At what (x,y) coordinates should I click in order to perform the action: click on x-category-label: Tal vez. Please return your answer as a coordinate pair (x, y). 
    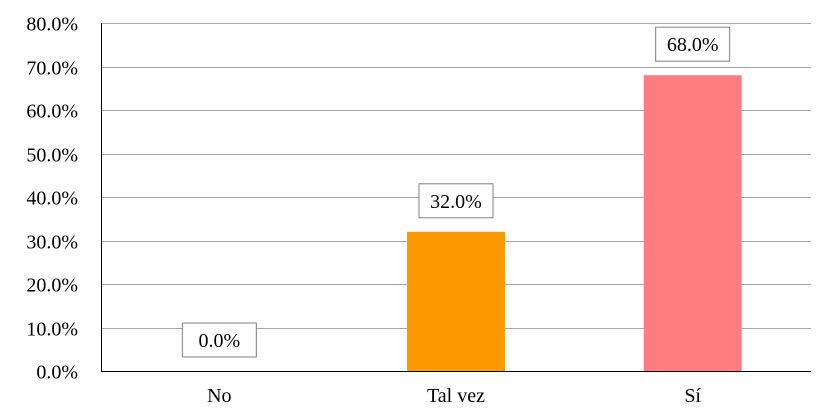
    Looking at the image, I should click on (456, 396).